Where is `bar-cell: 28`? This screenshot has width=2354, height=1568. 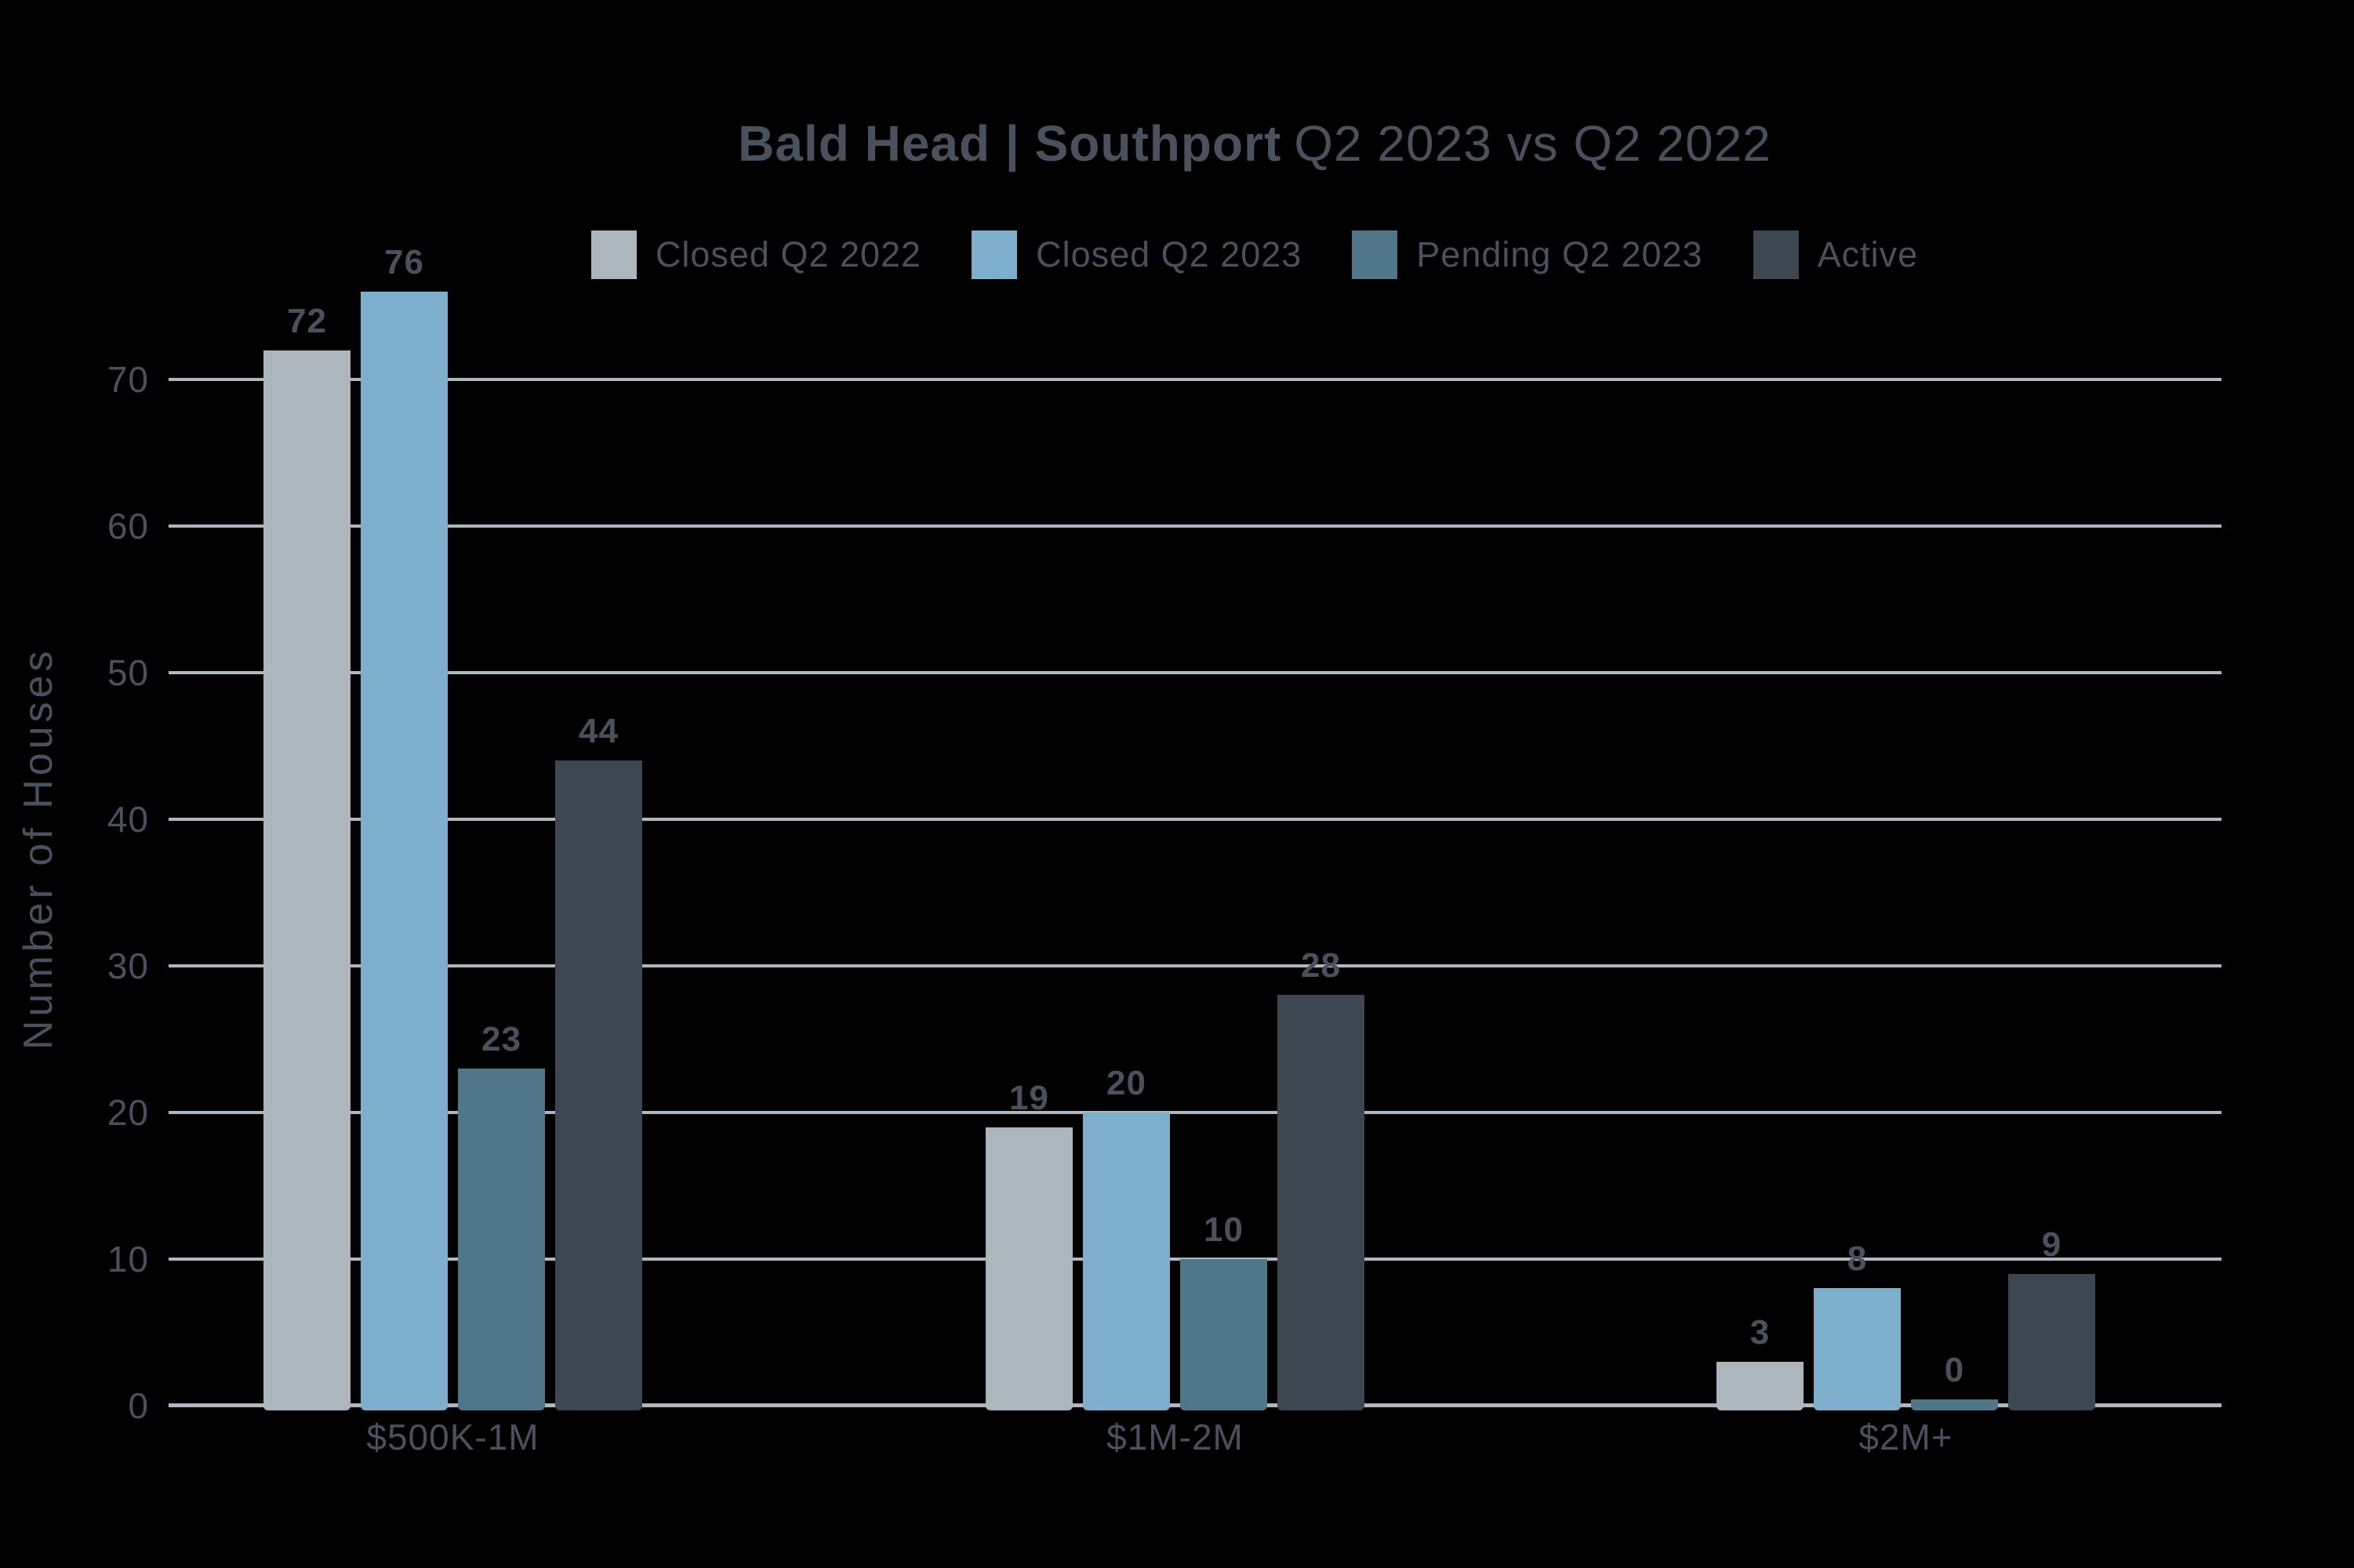 bar-cell: 28 is located at coordinates (1320, 1178).